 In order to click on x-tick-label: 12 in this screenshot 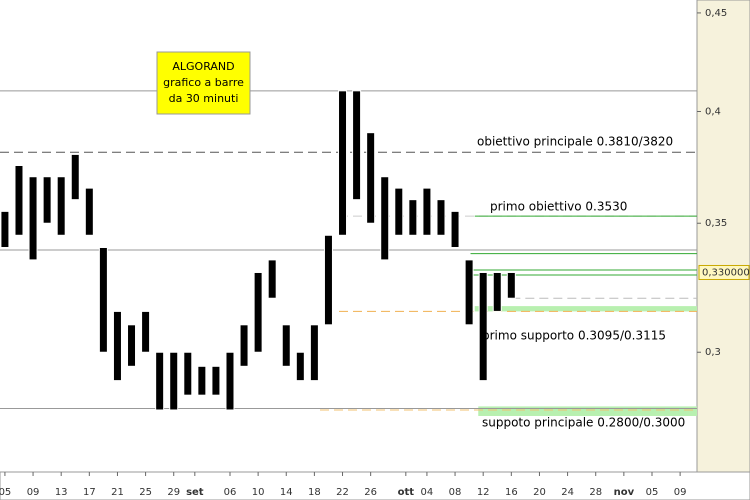, I will do `click(483, 492)`.